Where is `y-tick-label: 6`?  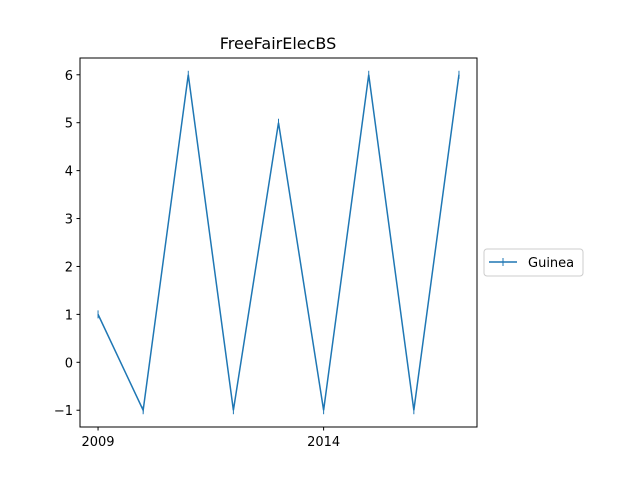
y-tick-label: 6 is located at coordinates (69, 76).